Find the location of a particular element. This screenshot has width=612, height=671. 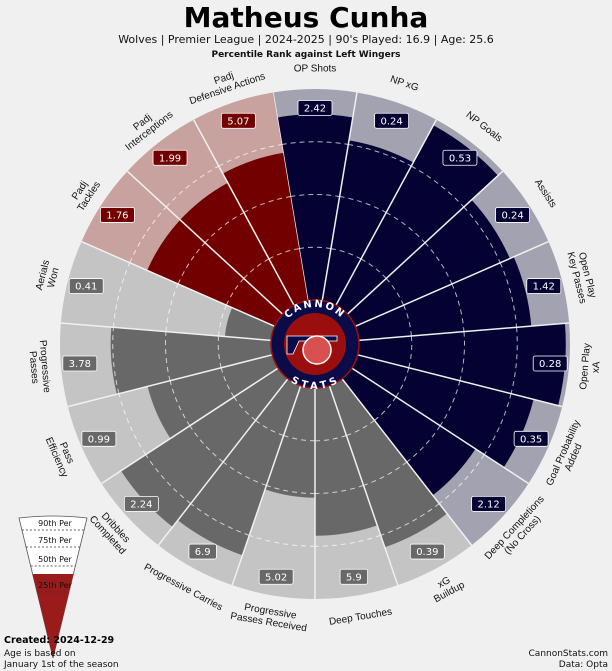

site-credit: CannonStats.com is located at coordinates (568, 654).